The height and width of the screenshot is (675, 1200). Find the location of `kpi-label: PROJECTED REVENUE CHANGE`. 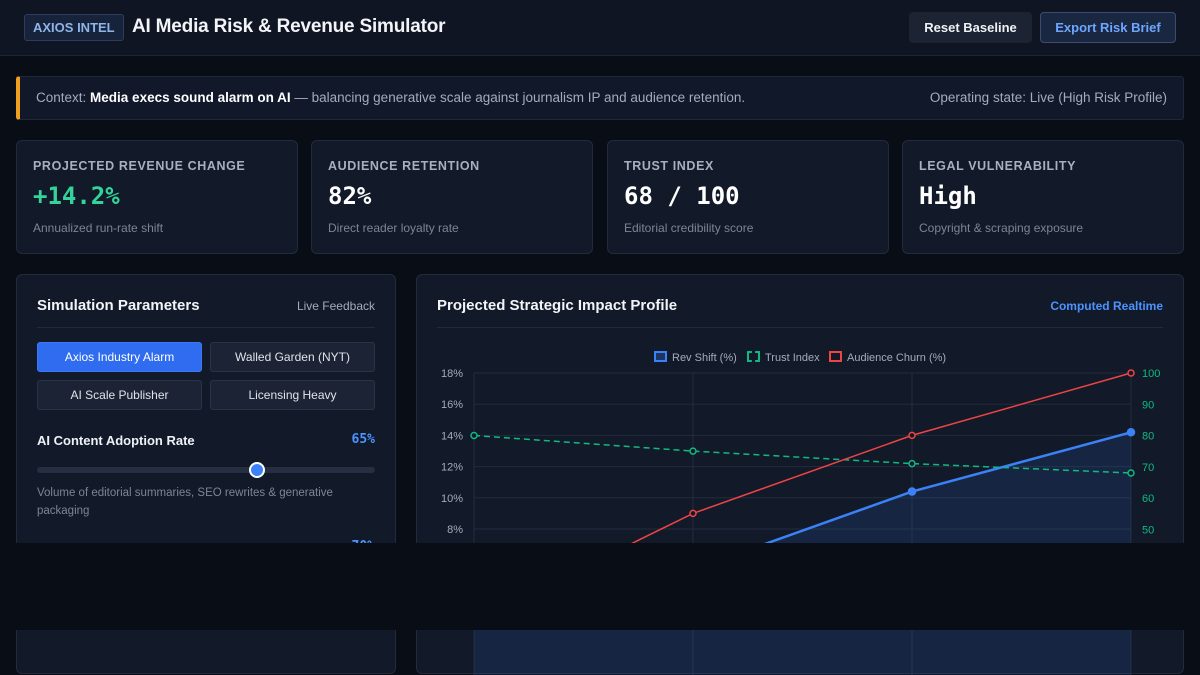

kpi-label: PROJECTED REVENUE CHANGE is located at coordinates (139, 166).